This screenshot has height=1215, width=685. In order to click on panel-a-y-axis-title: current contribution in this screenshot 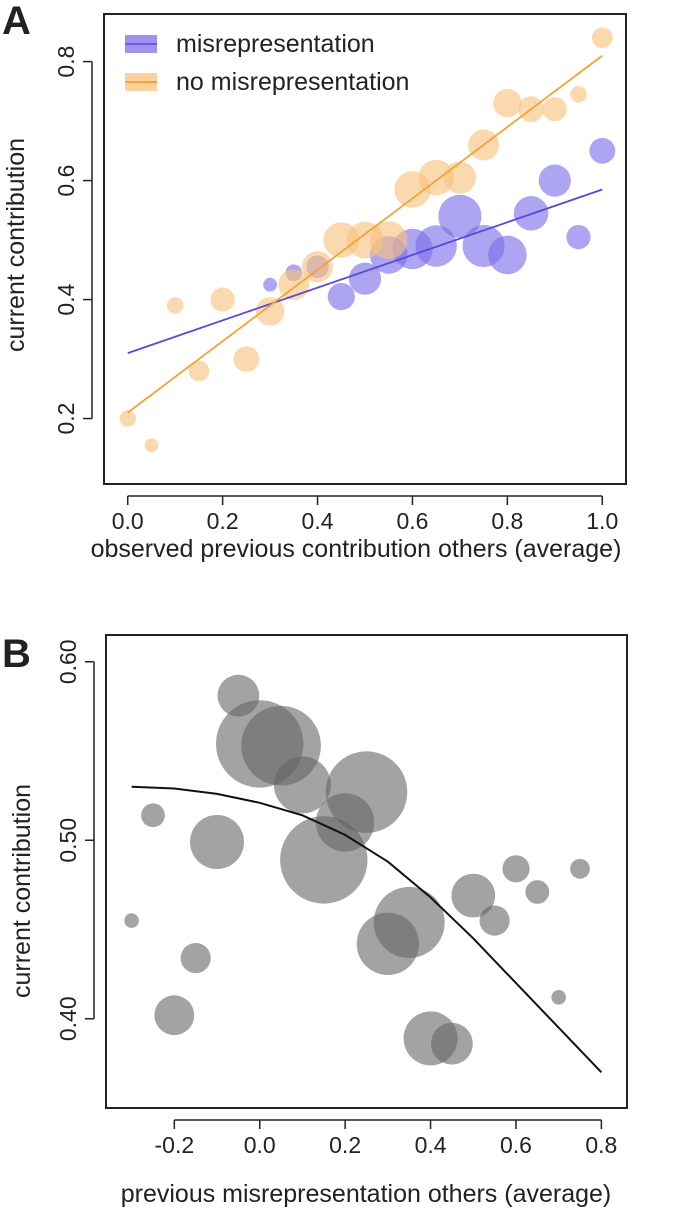, I will do `click(16, 245)`.